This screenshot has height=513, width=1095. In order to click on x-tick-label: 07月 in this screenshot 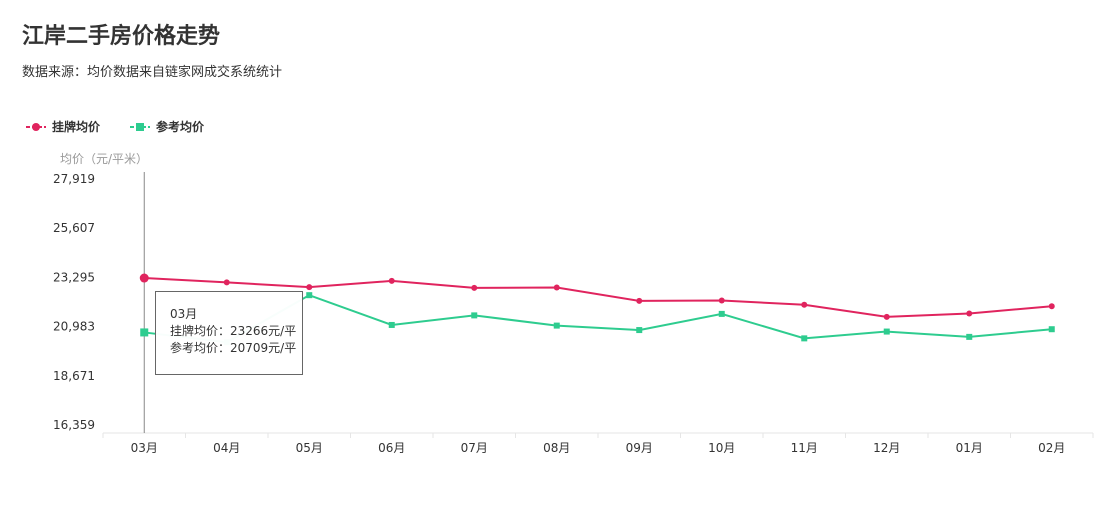, I will do `click(474, 448)`.